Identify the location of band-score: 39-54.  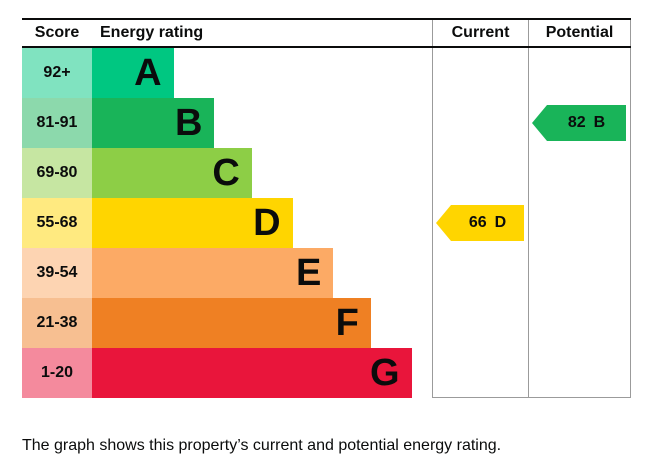
(57, 273).